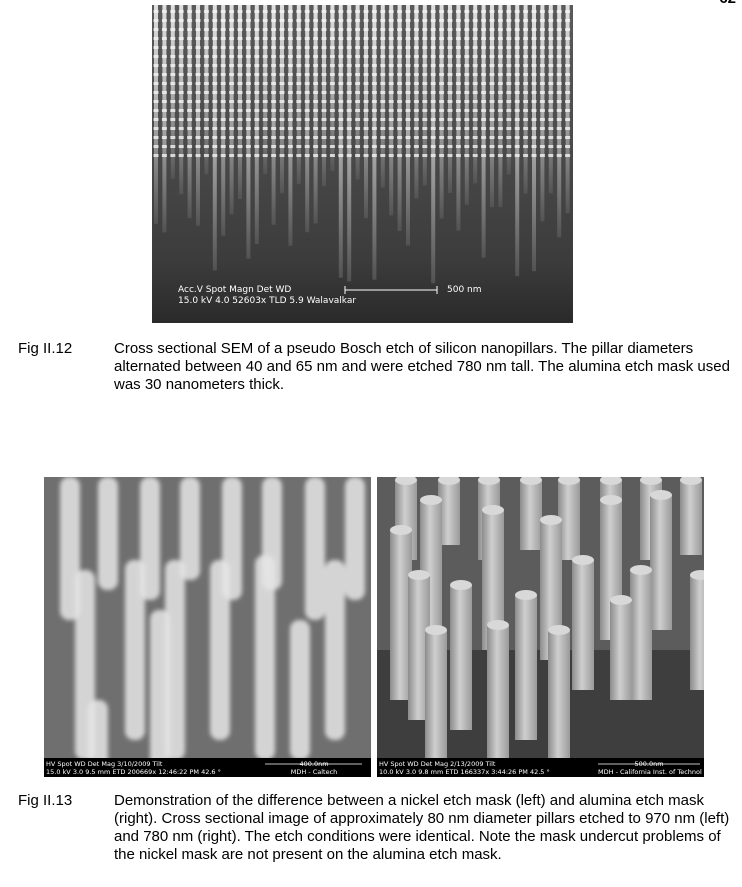 This screenshot has height=887, width=742. Describe the element at coordinates (464, 290) in the screenshot. I see `scale-label: 500 nm` at that location.